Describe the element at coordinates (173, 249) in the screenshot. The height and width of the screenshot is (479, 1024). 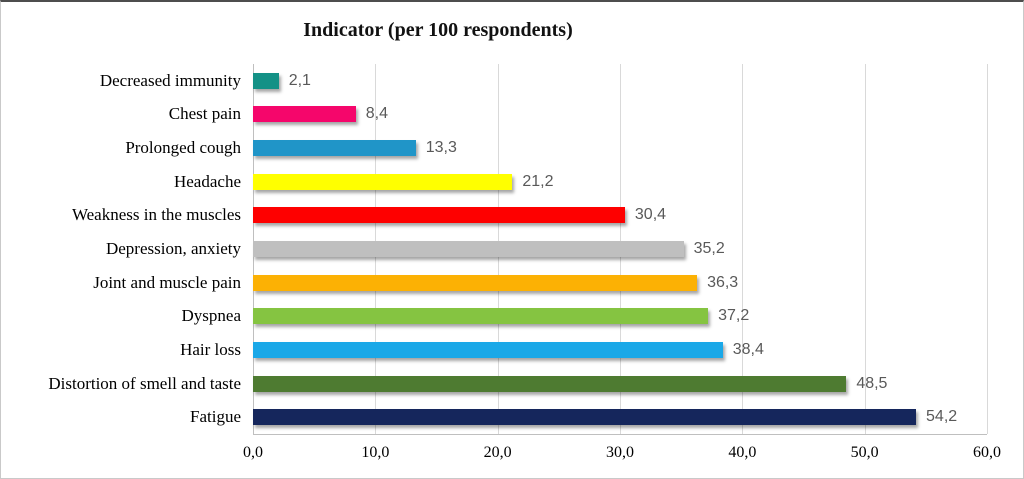
I see `category-label: Depression, anxiety` at that location.